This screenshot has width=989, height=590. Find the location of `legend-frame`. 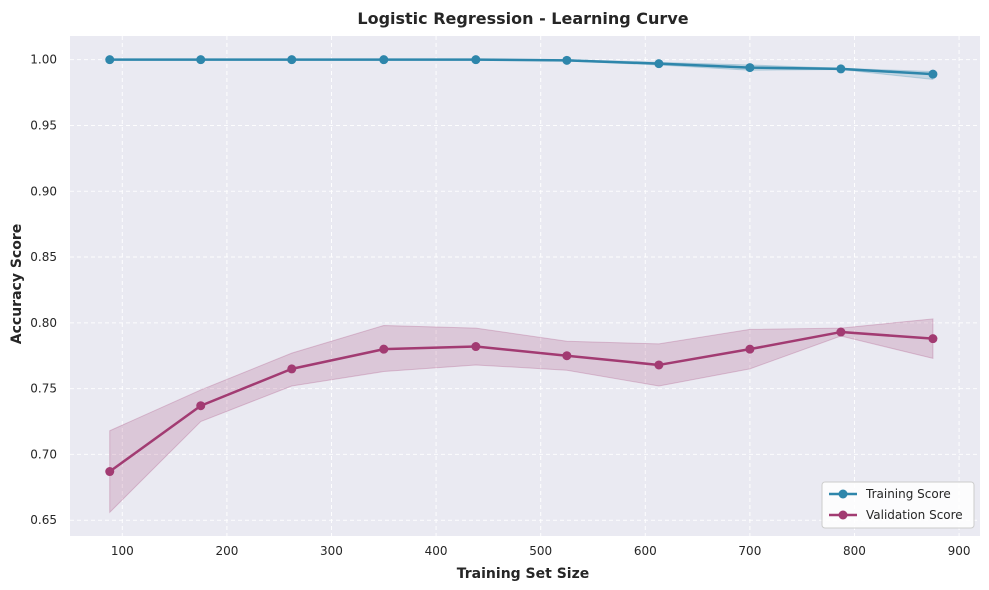

legend-frame is located at coordinates (898, 505).